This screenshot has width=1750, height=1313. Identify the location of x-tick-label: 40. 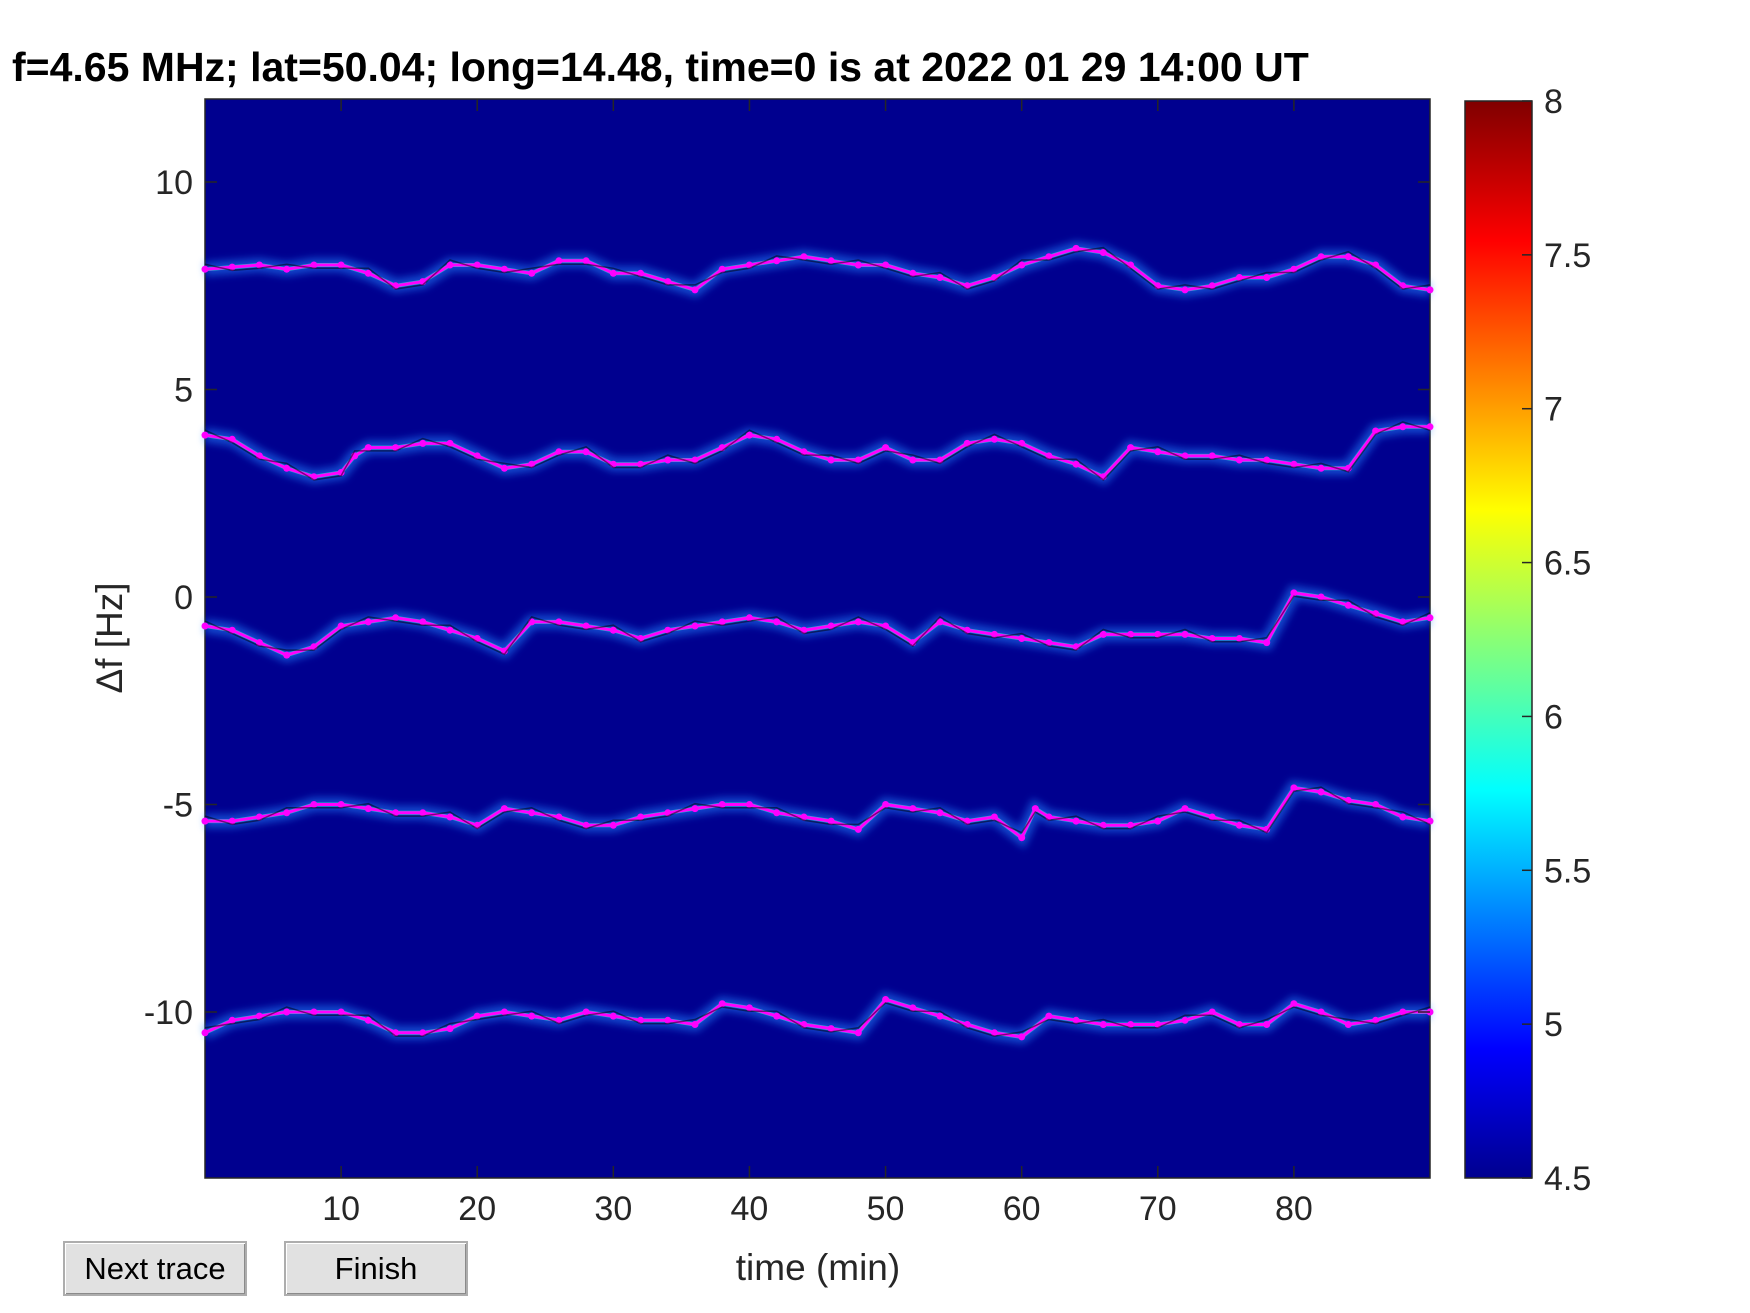
(750, 1209).